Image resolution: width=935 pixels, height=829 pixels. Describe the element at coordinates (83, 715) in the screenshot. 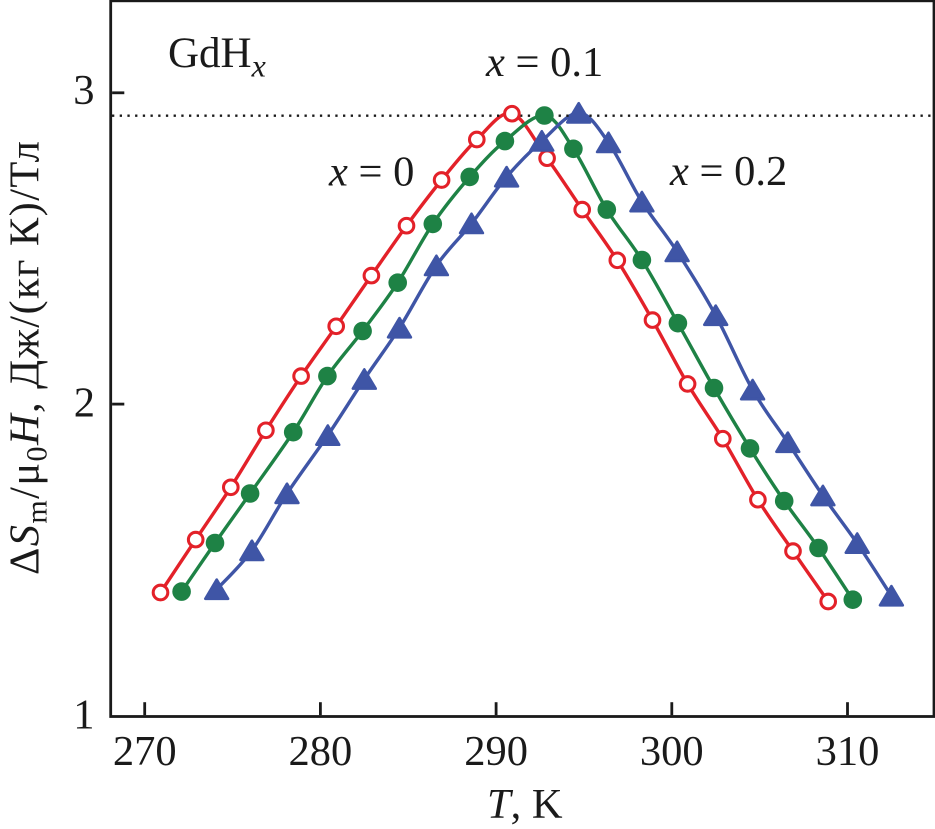

I see `svg-text: 1` at that location.